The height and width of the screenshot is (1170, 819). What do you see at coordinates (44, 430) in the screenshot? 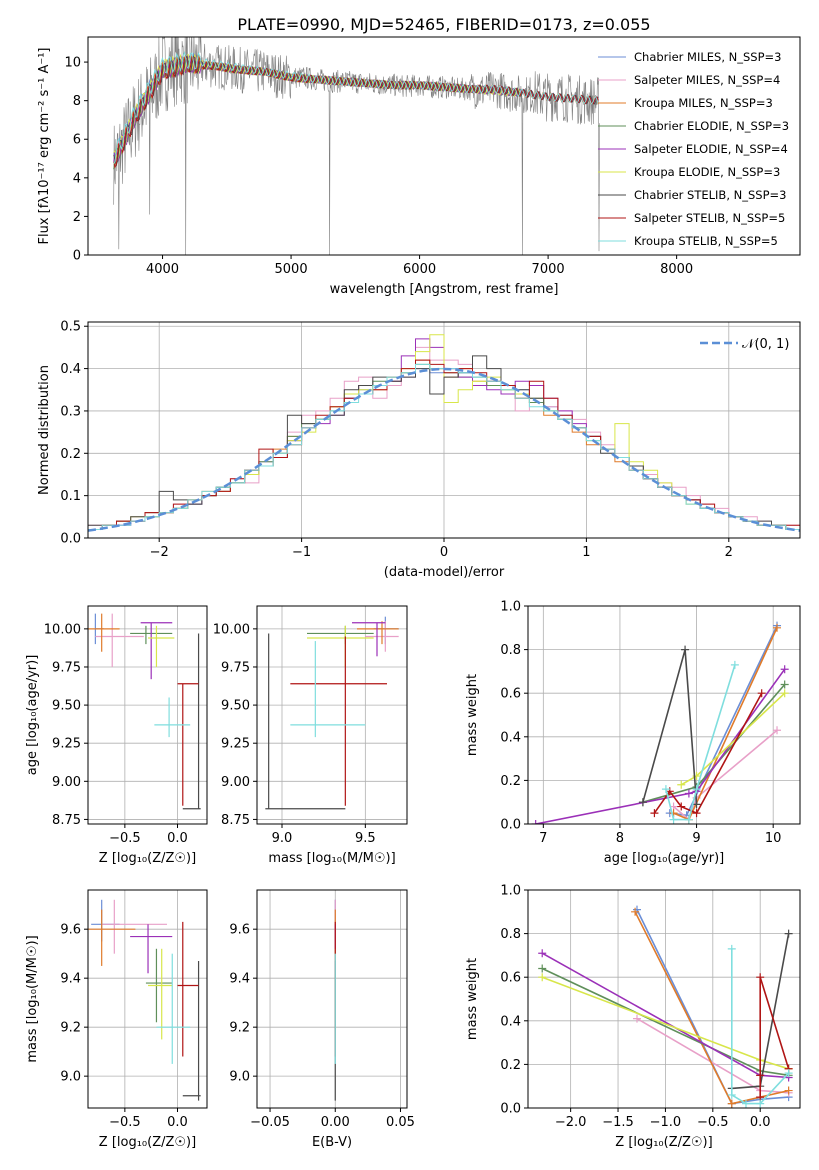
I see `y-axis-label: Normed distribution` at bounding box center [44, 430].